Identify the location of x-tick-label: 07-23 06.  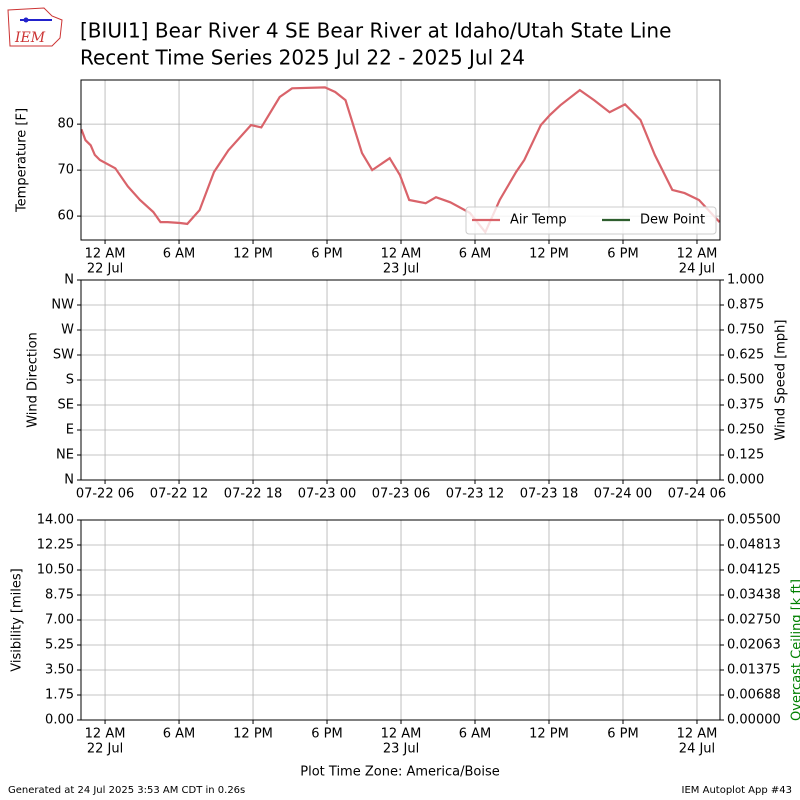
(401, 494).